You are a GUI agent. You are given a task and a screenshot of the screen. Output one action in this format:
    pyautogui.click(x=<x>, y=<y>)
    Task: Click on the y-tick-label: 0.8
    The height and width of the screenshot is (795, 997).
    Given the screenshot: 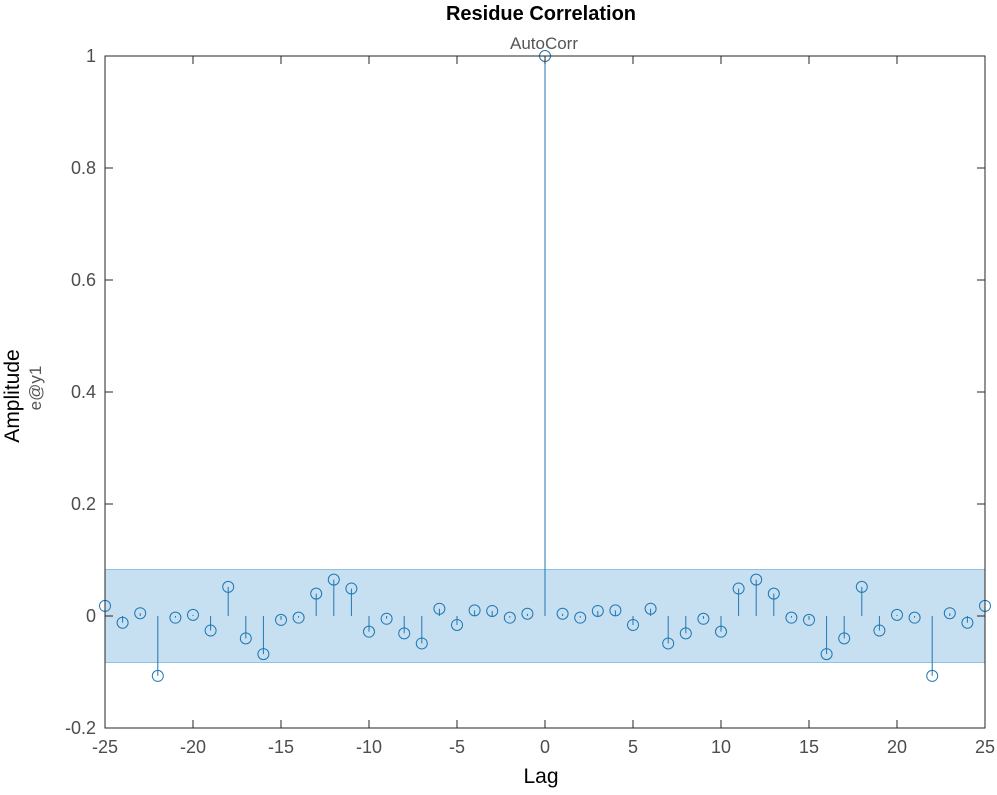 What is the action you would take?
    pyautogui.click(x=83, y=168)
    